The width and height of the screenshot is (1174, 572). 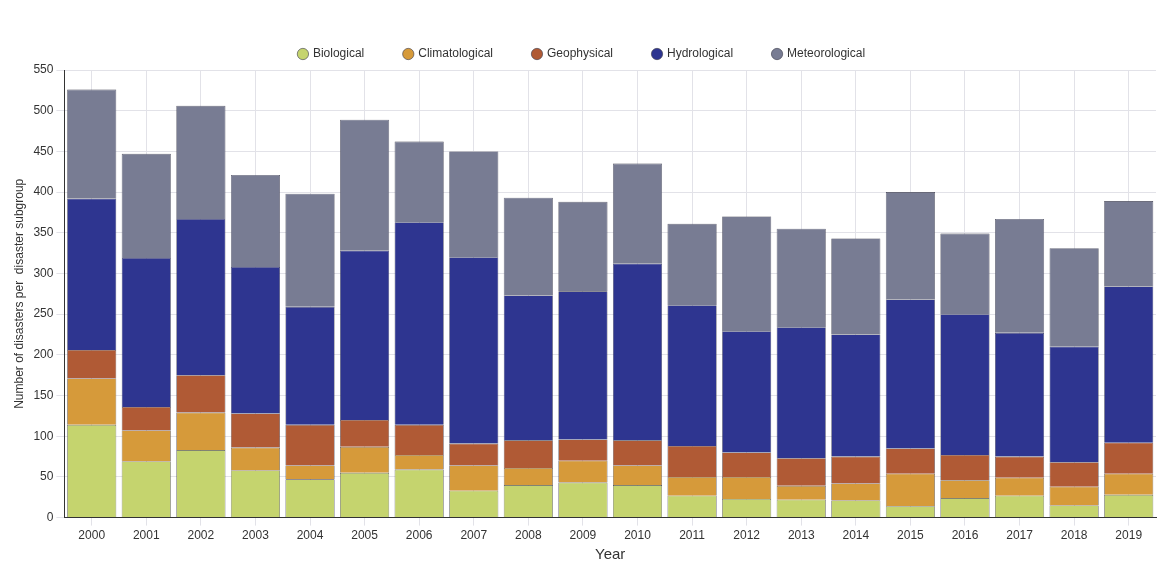 What do you see at coordinates (474, 535) in the screenshot?
I see `x-tick-label: 2007` at bounding box center [474, 535].